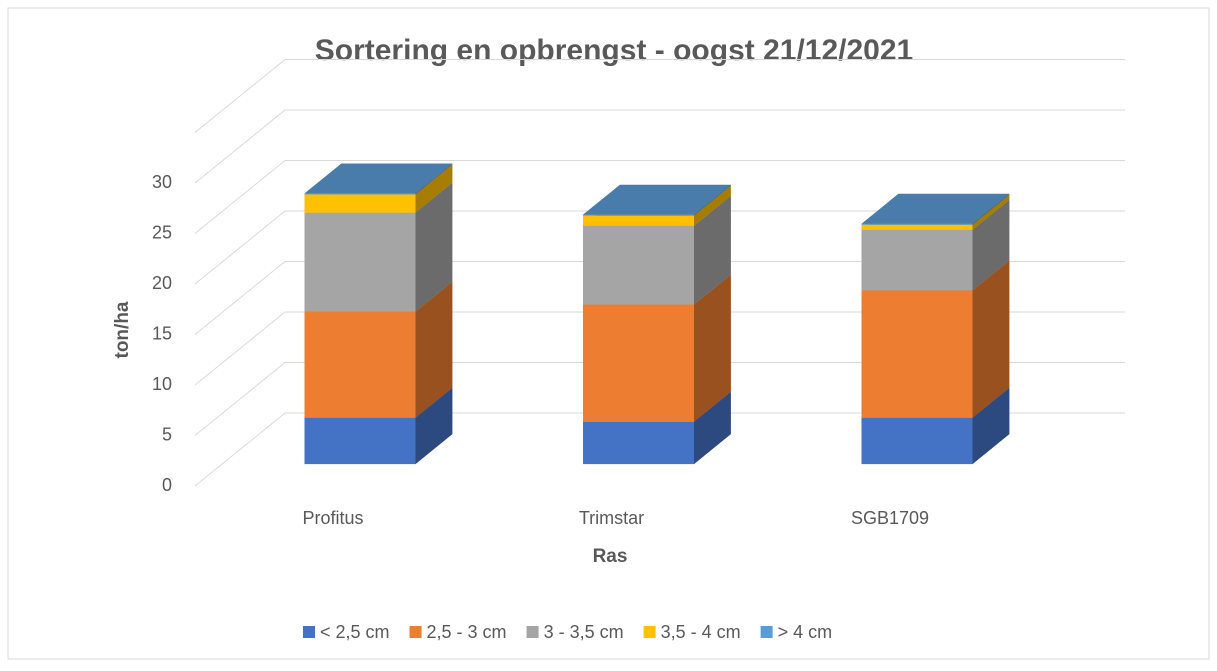 The width and height of the screenshot is (1217, 671). Describe the element at coordinates (122, 329) in the screenshot. I see `y-axis-title: ton/ha` at that location.